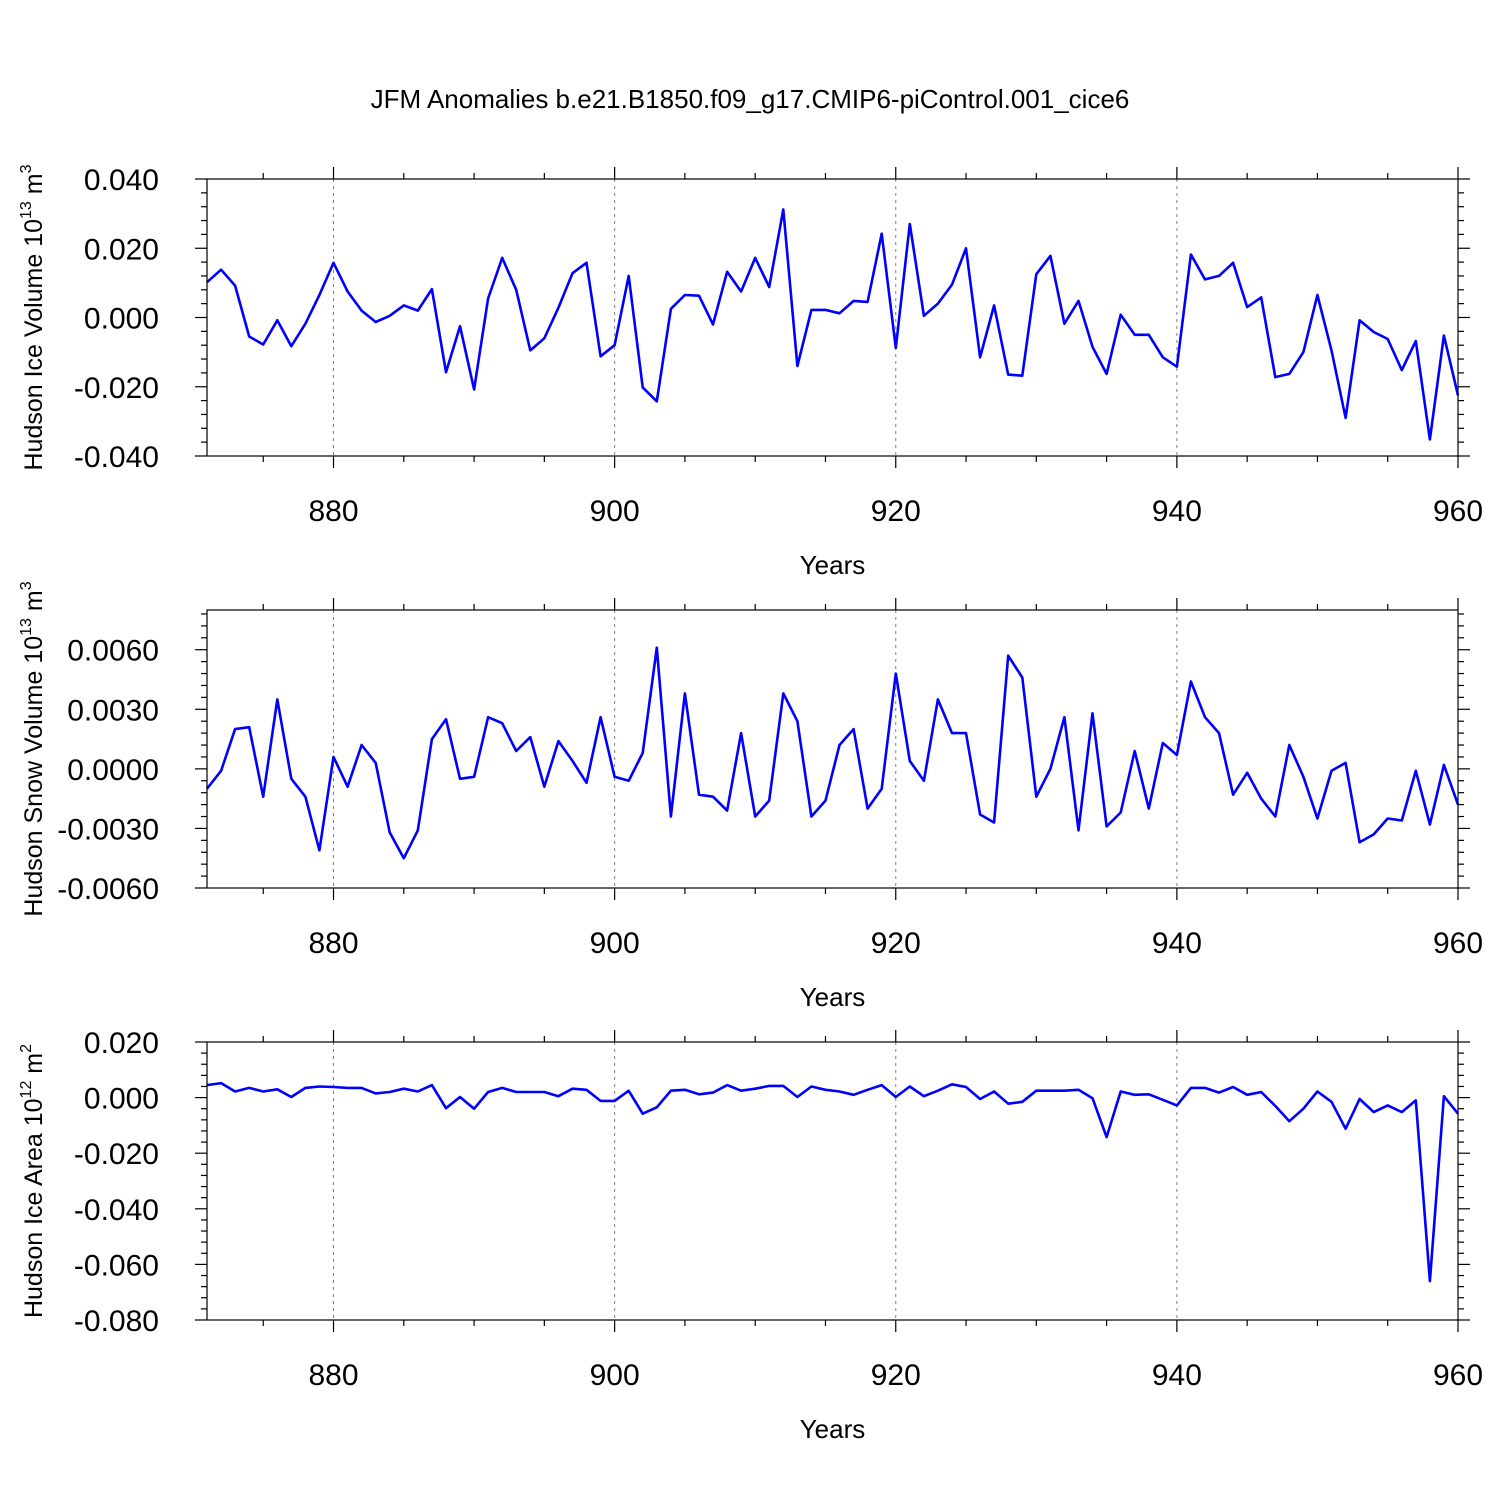  I want to click on y-axis-label: Hudson Snow Volume 1013 m3, so click(33, 748).